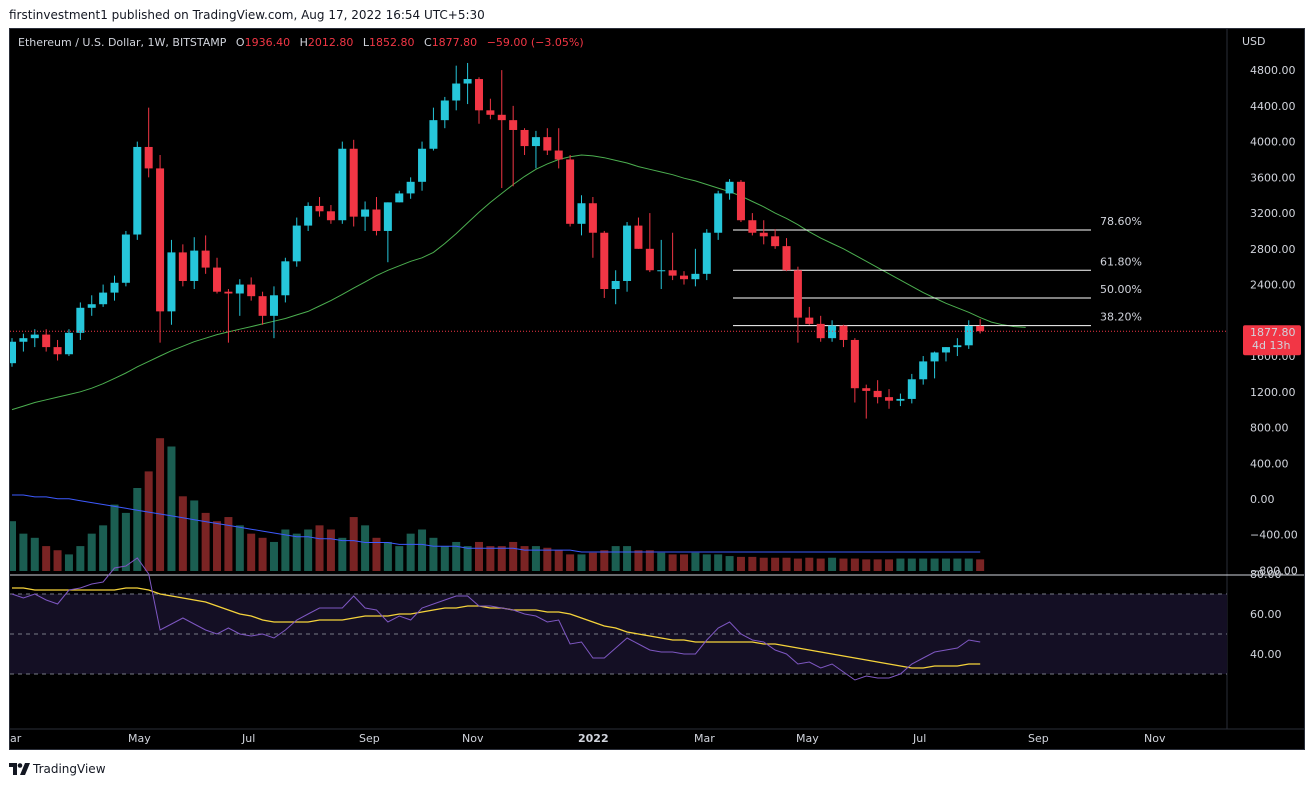 The image size is (1314, 786). I want to click on rsi-axis-ticks: 80.00 60.00 40.00, so click(1266, 614).